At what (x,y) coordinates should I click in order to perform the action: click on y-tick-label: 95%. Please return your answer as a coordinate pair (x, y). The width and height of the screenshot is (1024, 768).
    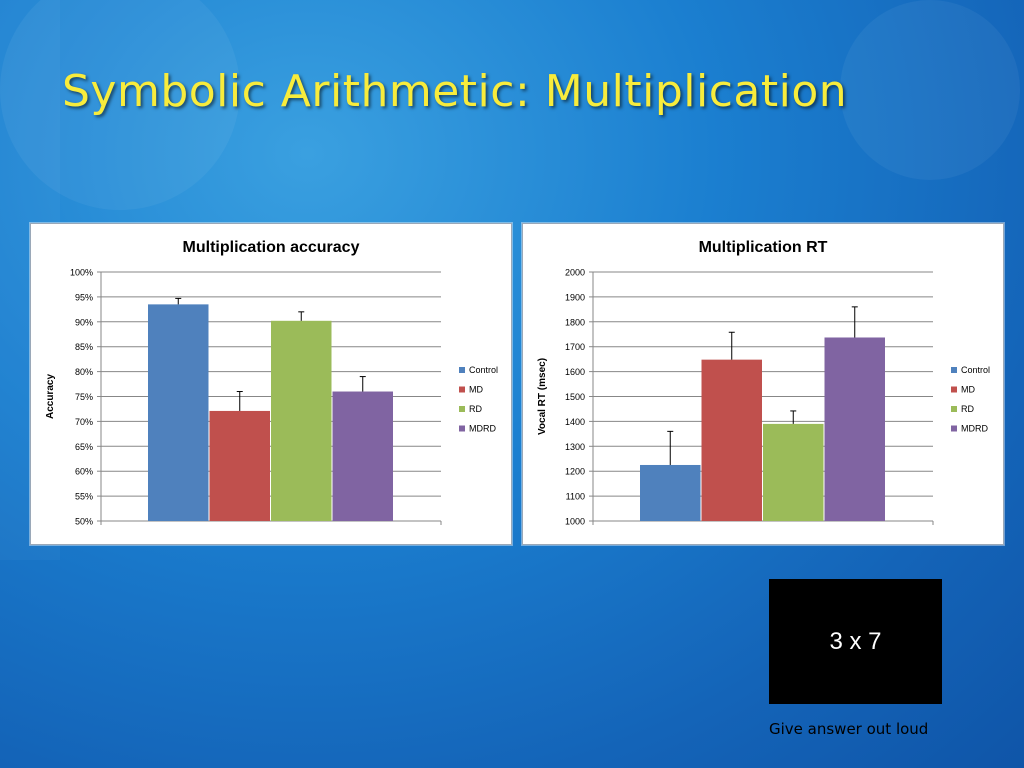
    Looking at the image, I should click on (84, 297).